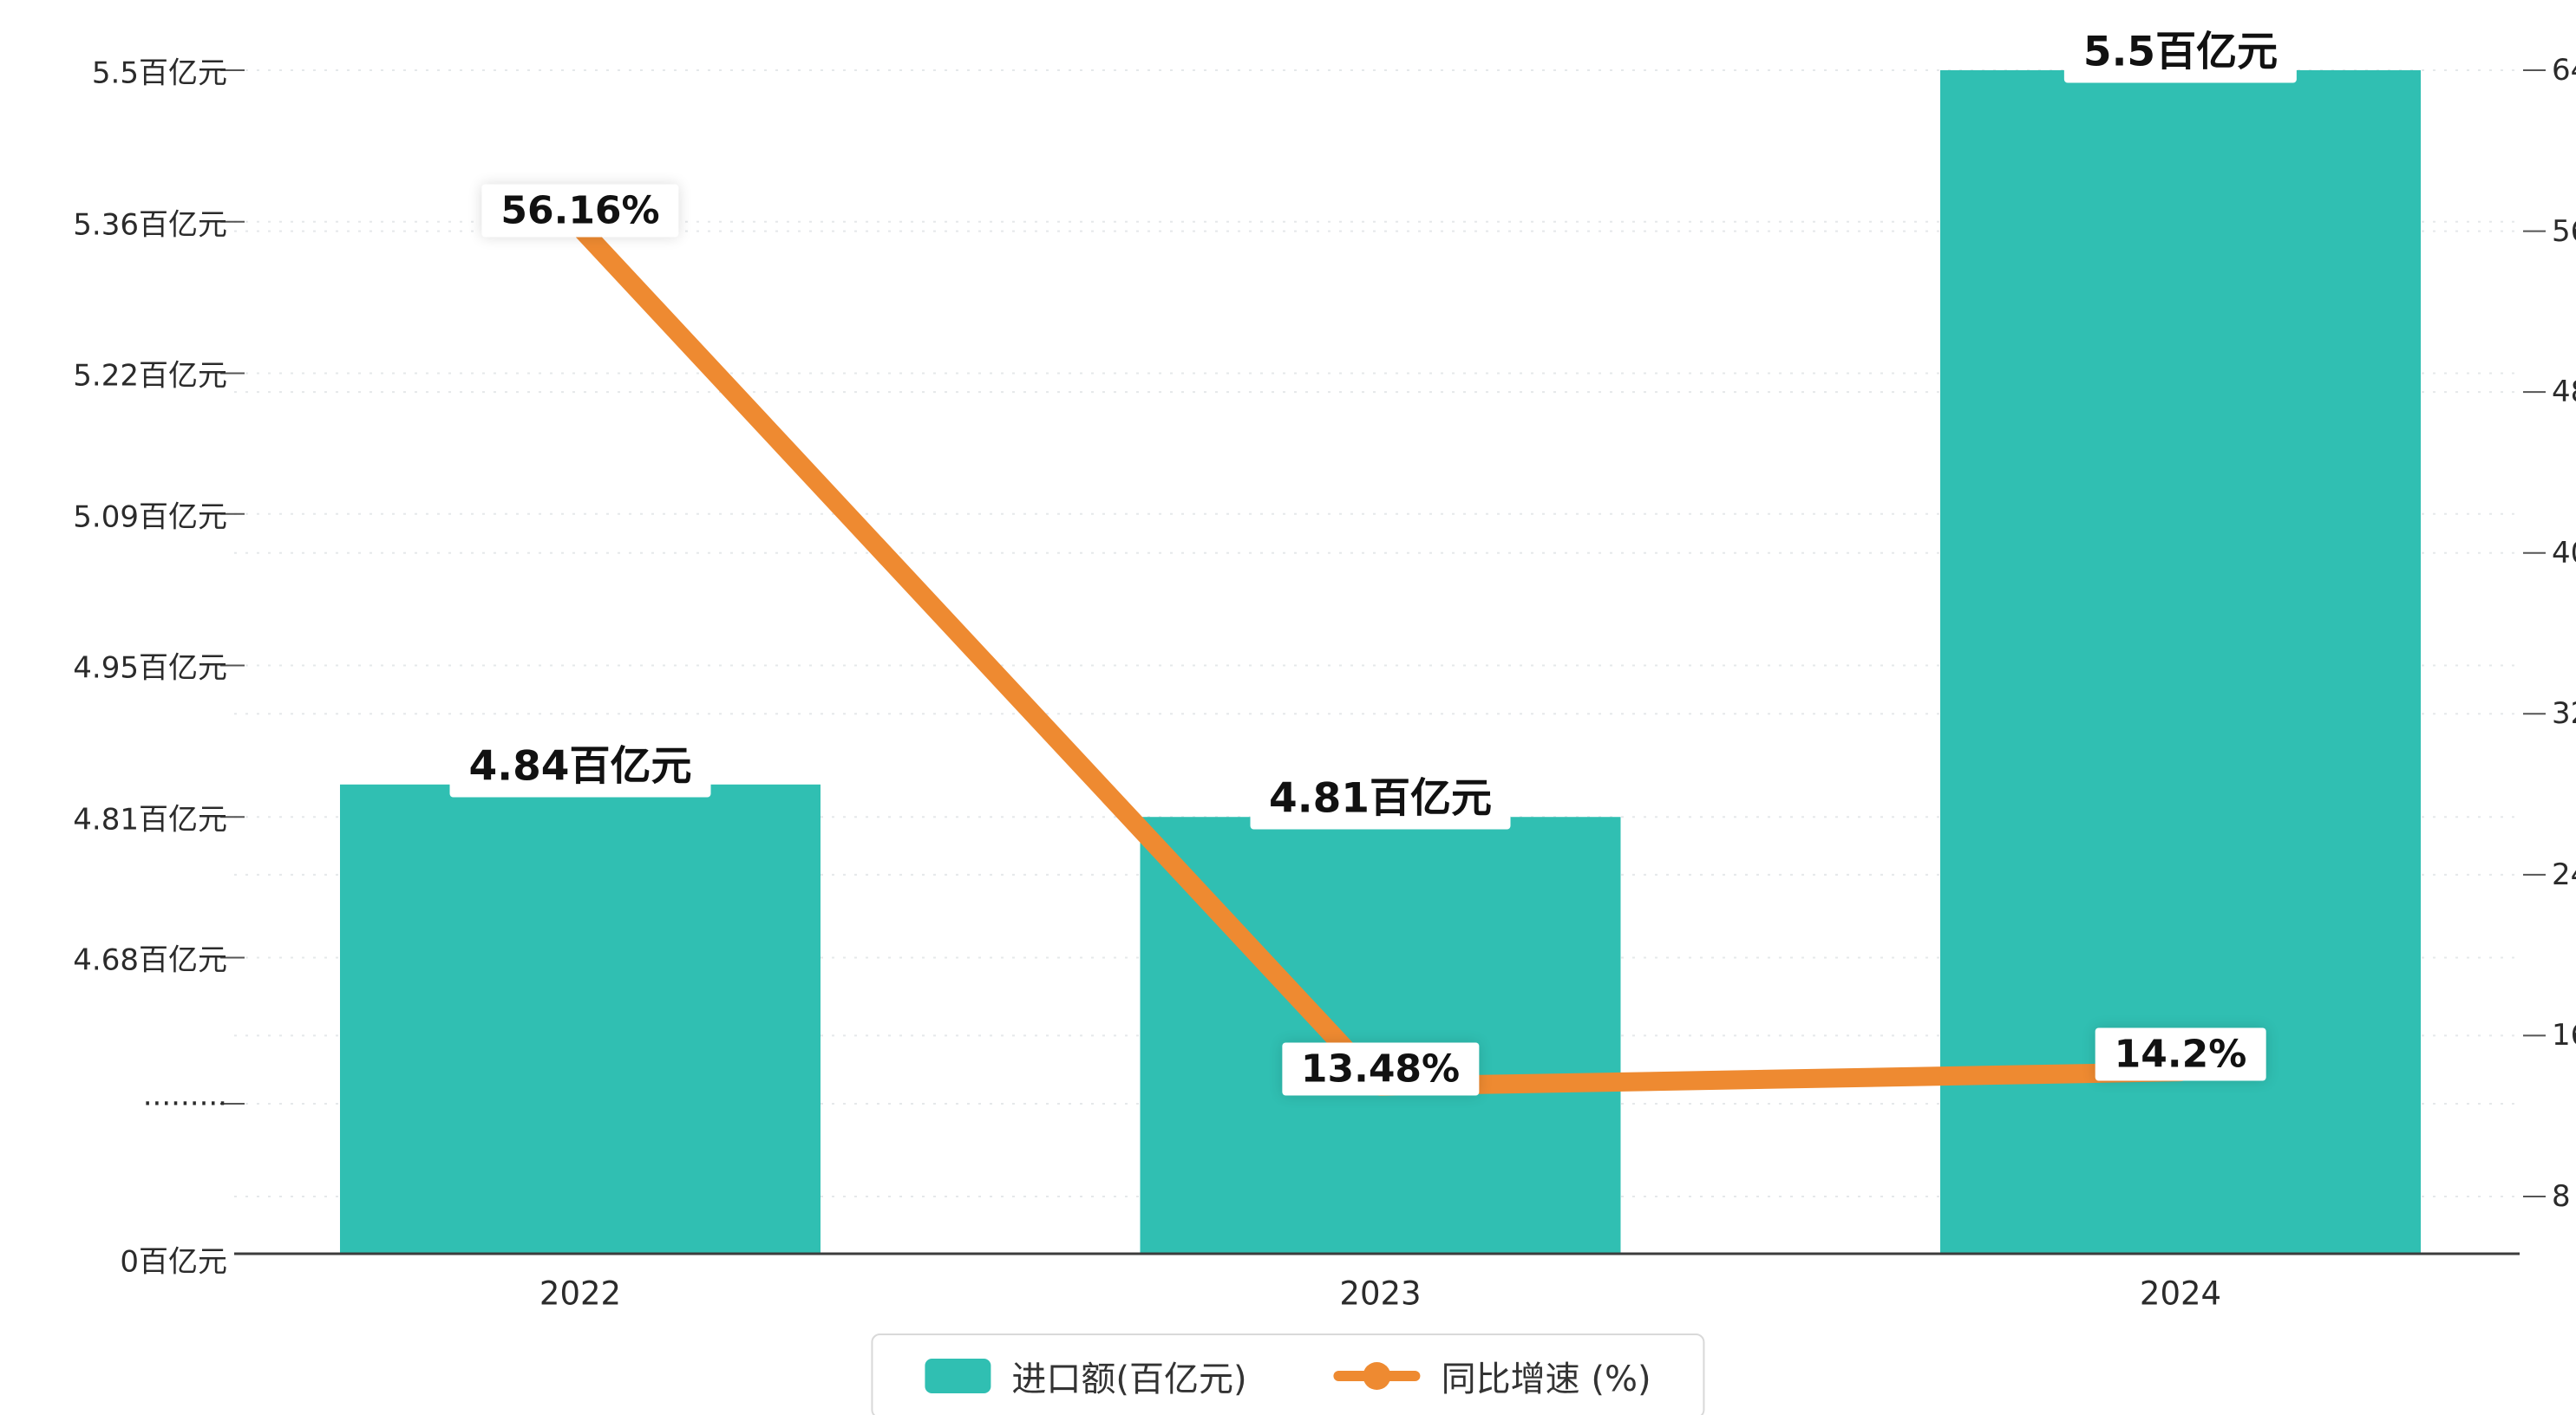 This screenshot has width=2576, height=1415. Describe the element at coordinates (580, 1294) in the screenshot. I see `x-axis-category-label: 2022` at that location.